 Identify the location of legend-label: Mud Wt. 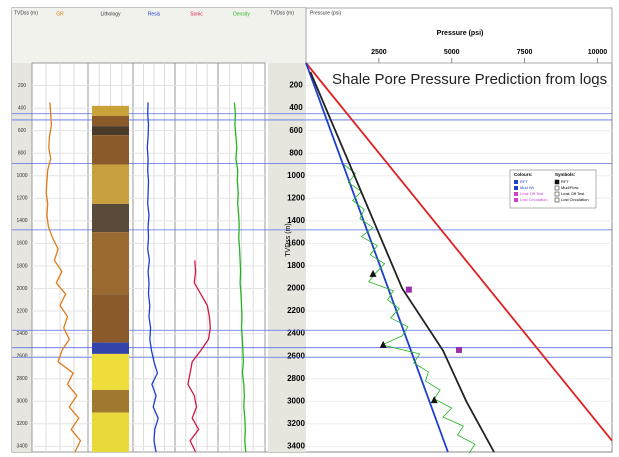
(527, 187).